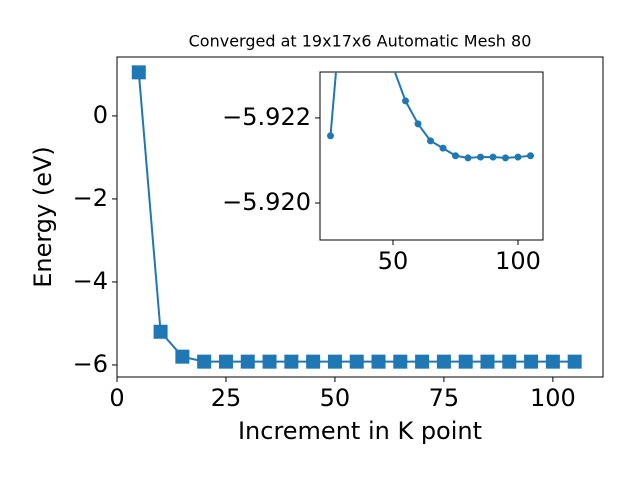  I want to click on y-tick-label: −5.922, so click(266, 117).